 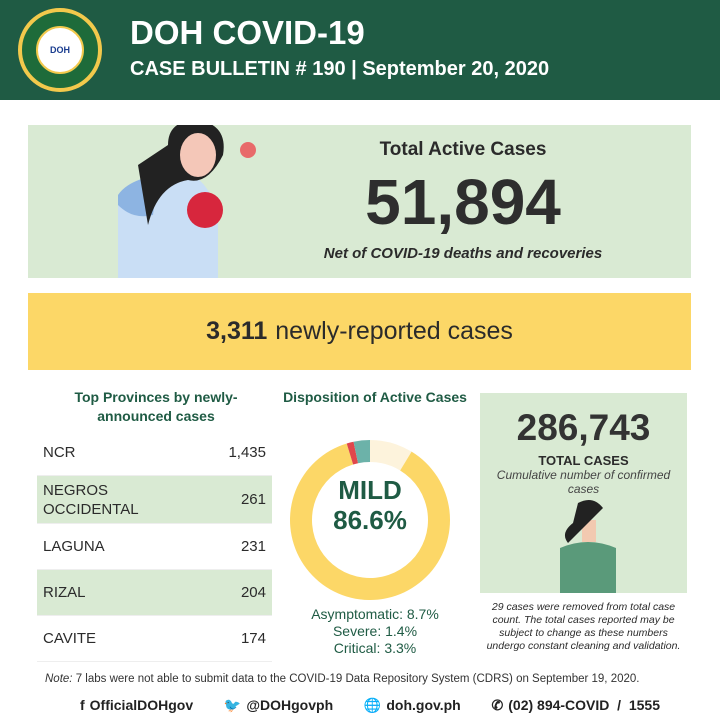 What do you see at coordinates (141, 705) in the screenshot?
I see `facebook-handle: OfficialDOHgov` at bounding box center [141, 705].